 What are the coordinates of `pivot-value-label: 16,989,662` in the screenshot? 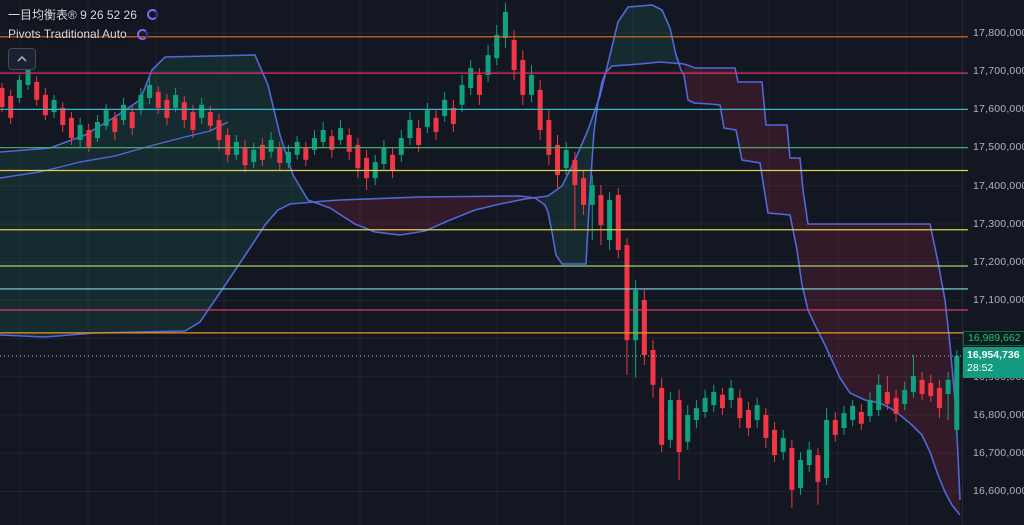 It's located at (993, 338).